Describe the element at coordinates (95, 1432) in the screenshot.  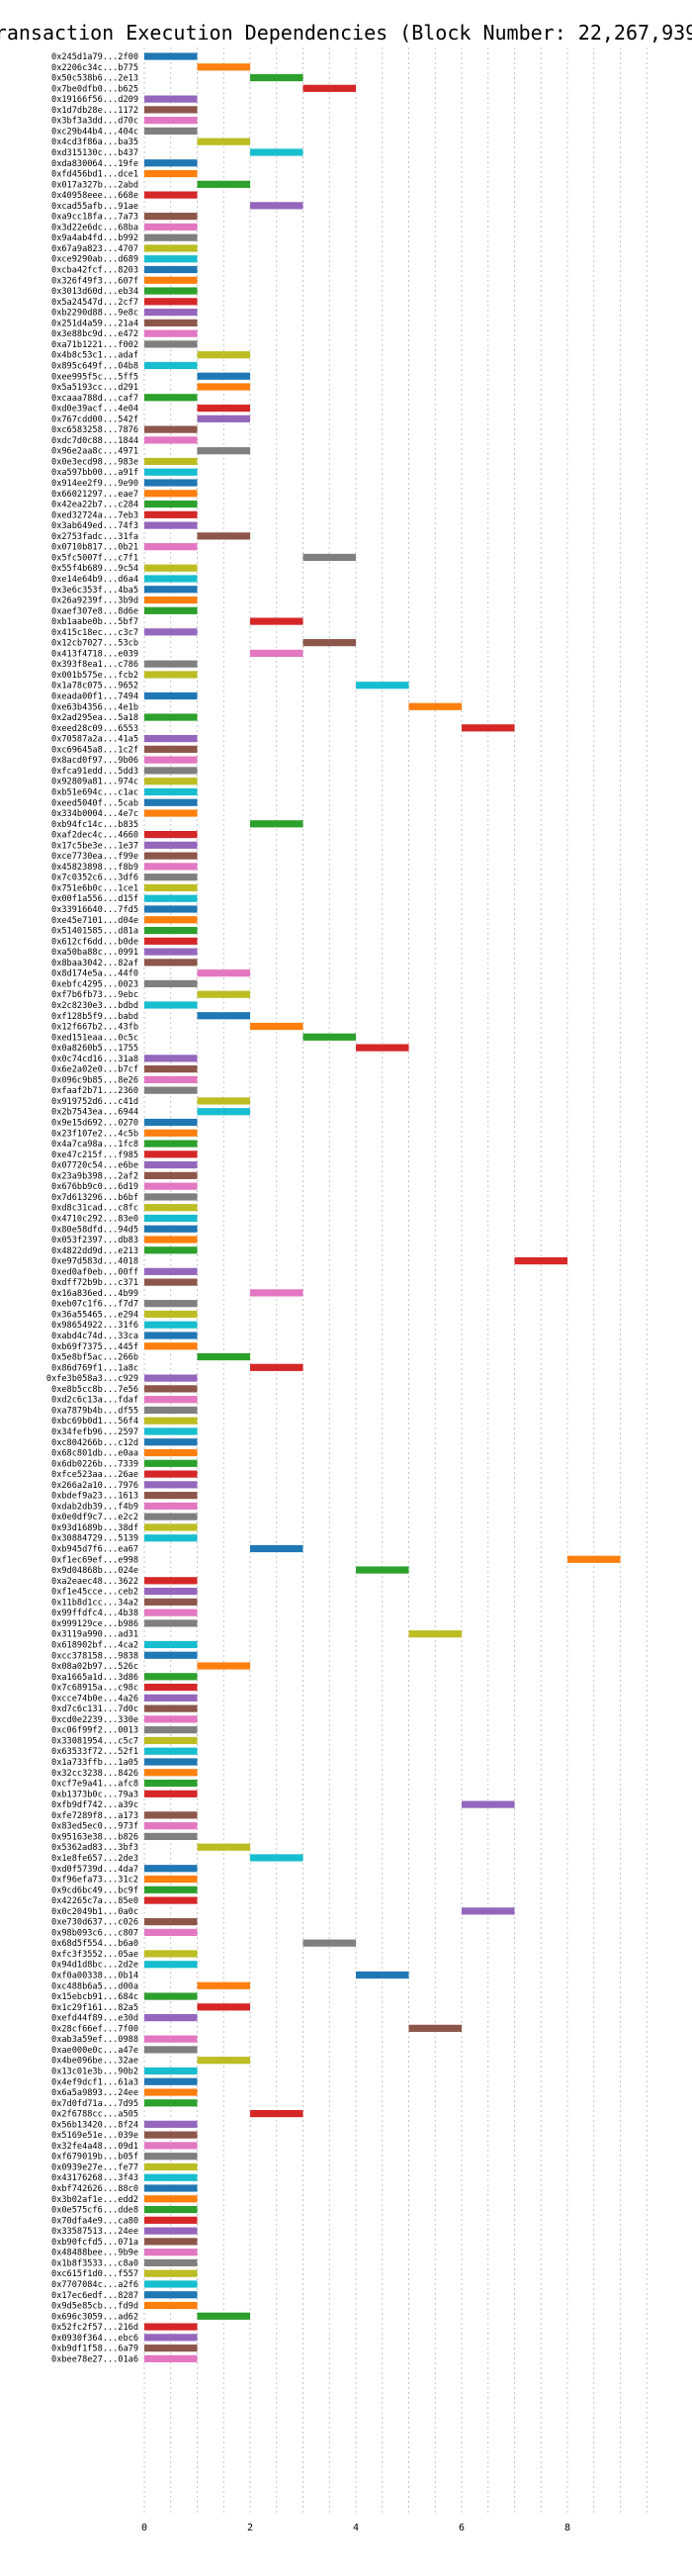
I see `transaction-label: 0x34fefb96...2597` at that location.